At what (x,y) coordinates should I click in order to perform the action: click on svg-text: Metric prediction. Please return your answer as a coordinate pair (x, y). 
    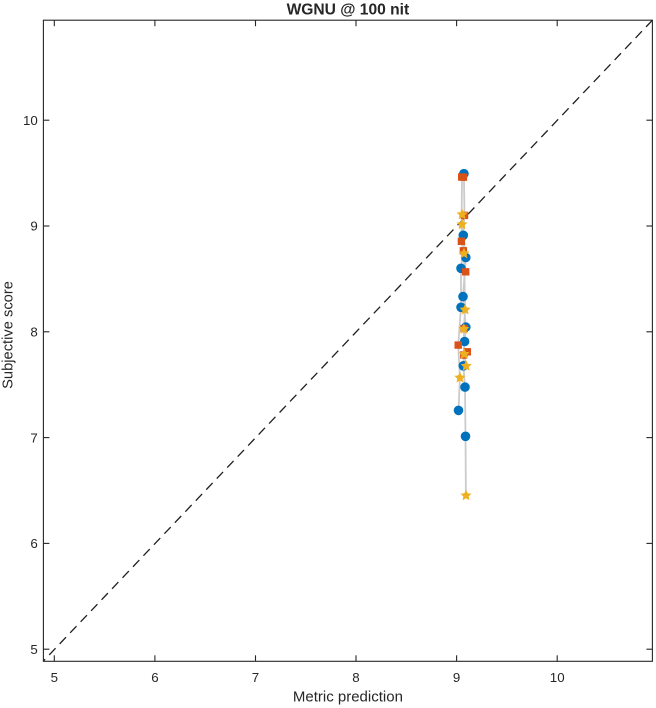
    Looking at the image, I should click on (348, 696).